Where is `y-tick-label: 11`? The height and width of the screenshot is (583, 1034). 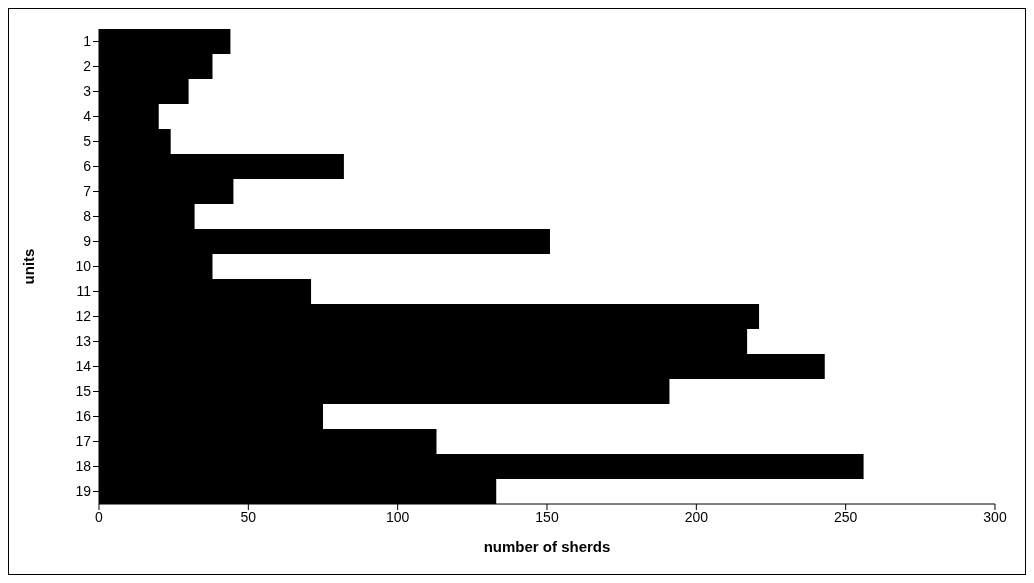 y-tick-label: 11 is located at coordinates (84, 291).